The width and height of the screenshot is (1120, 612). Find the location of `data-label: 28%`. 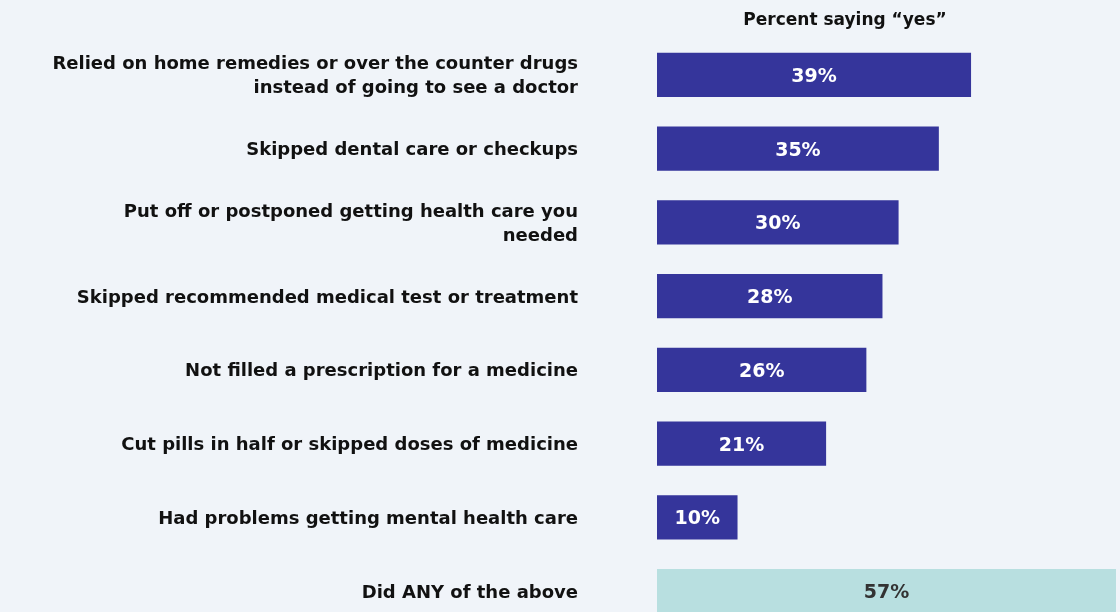

data-label: 28% is located at coordinates (769, 296).